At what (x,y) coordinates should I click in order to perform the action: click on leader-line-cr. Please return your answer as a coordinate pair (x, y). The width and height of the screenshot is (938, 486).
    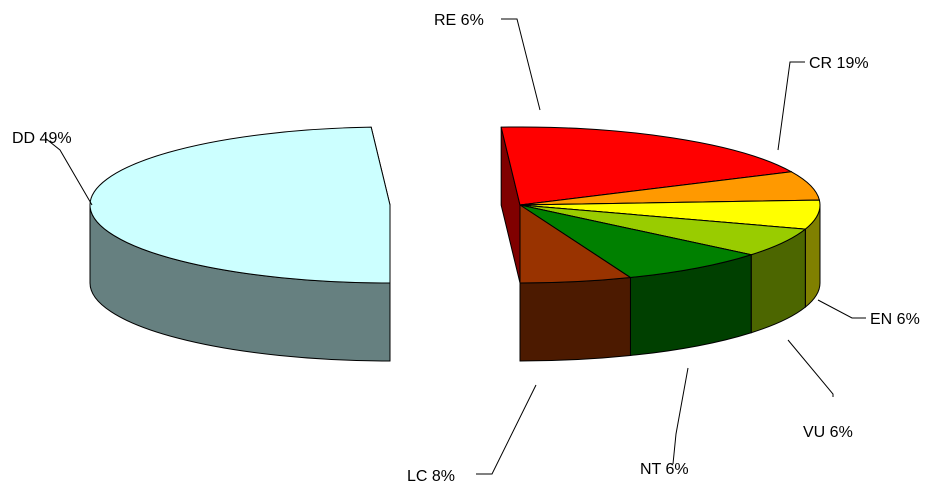
    Looking at the image, I should click on (791, 106).